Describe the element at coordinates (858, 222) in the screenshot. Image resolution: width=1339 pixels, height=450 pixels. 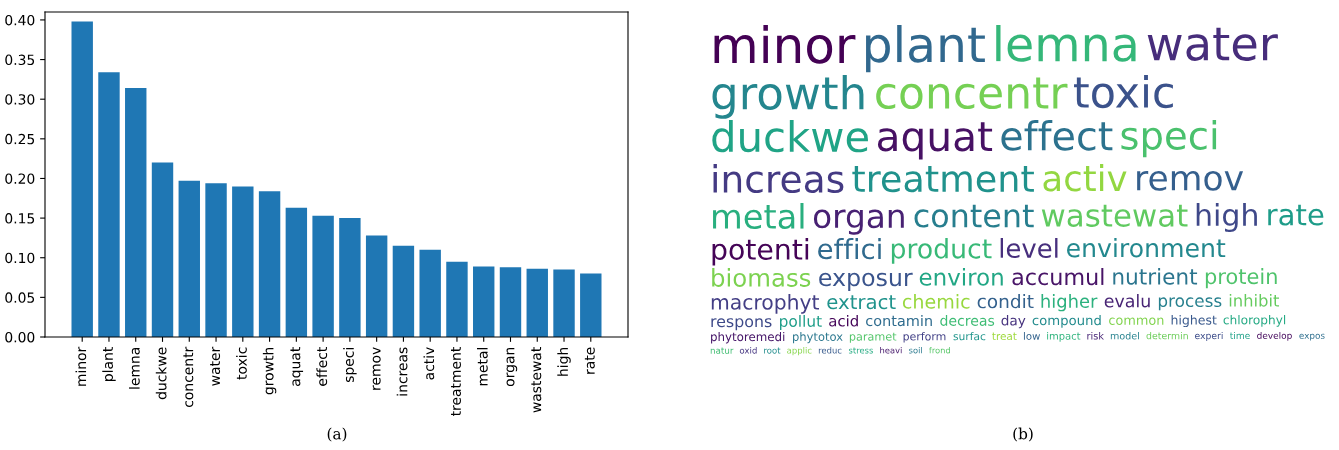
I see `text: organ` at that location.